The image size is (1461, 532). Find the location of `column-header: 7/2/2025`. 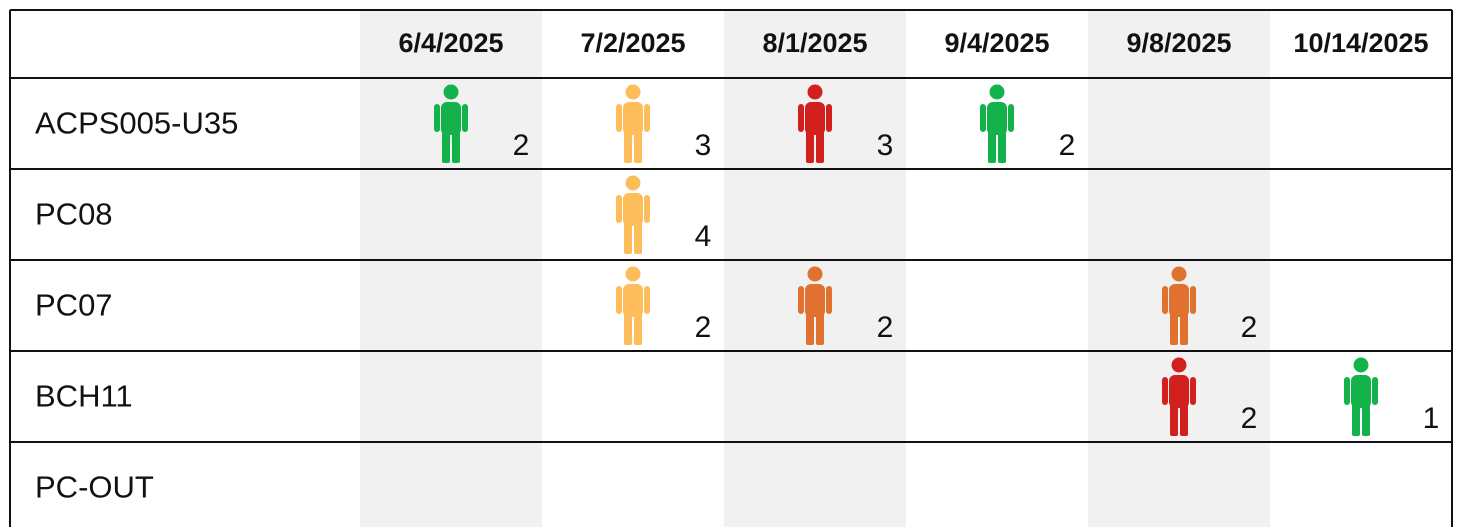

column-header: 7/2/2025 is located at coordinates (632, 43).